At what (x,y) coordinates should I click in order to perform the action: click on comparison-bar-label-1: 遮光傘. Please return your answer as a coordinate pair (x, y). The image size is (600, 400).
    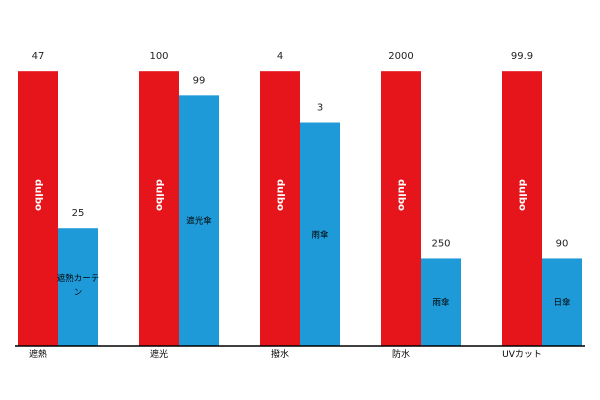
    Looking at the image, I should click on (199, 221).